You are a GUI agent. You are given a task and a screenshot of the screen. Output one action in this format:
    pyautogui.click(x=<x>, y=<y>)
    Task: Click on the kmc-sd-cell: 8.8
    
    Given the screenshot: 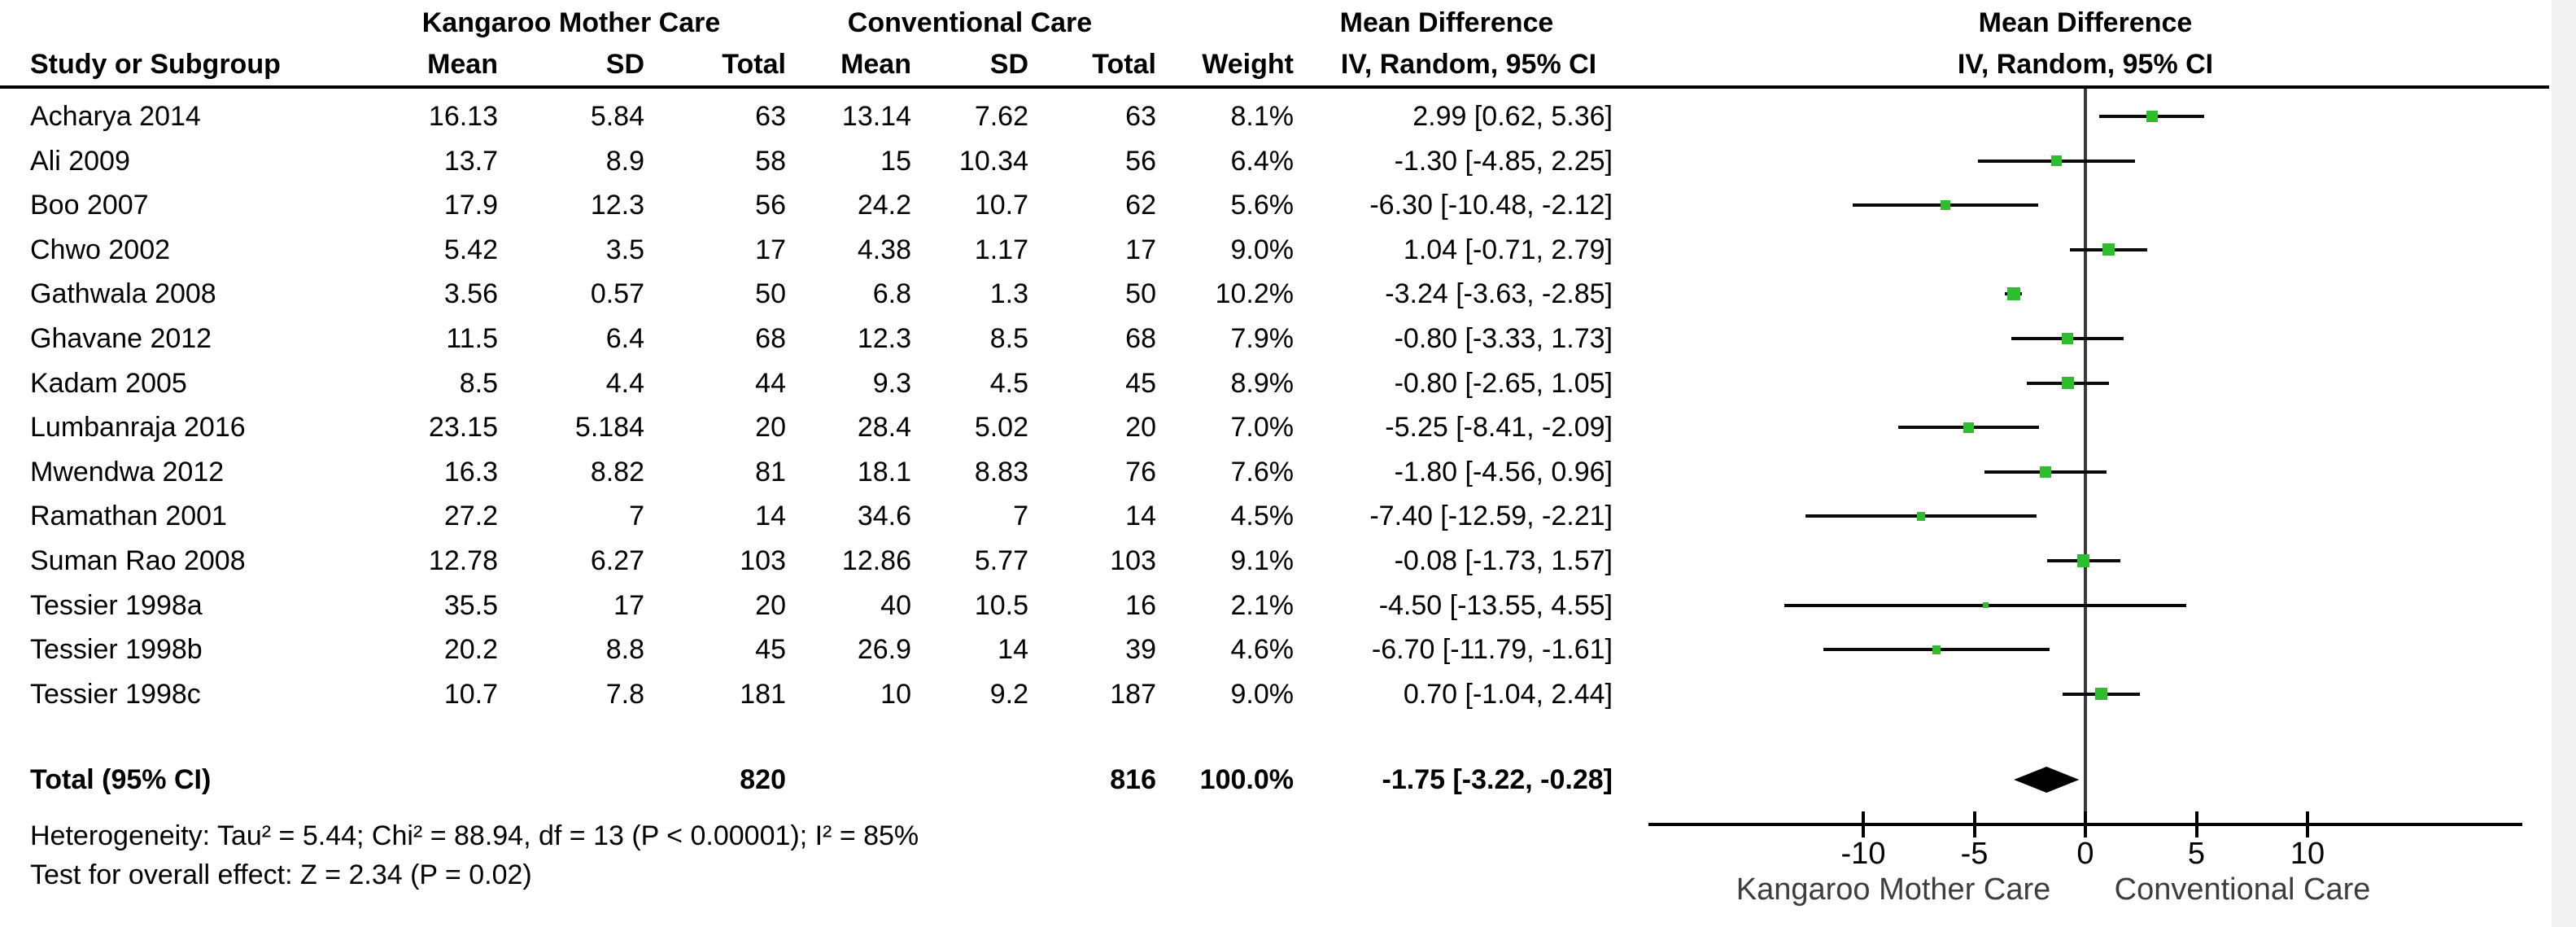 What is the action you would take?
    pyautogui.click(x=624, y=650)
    